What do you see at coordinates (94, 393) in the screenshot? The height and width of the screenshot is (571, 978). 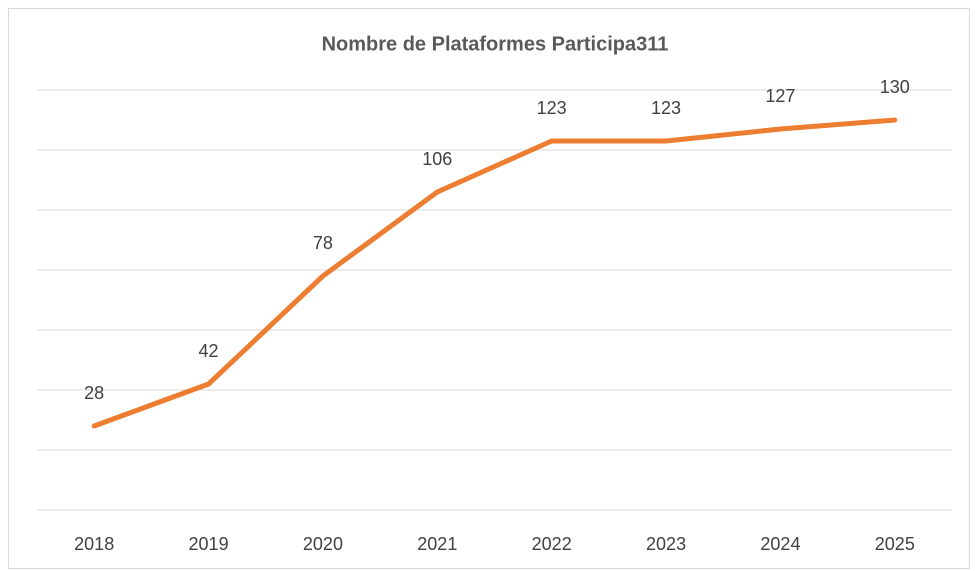 I see `data-label: 28` at bounding box center [94, 393].